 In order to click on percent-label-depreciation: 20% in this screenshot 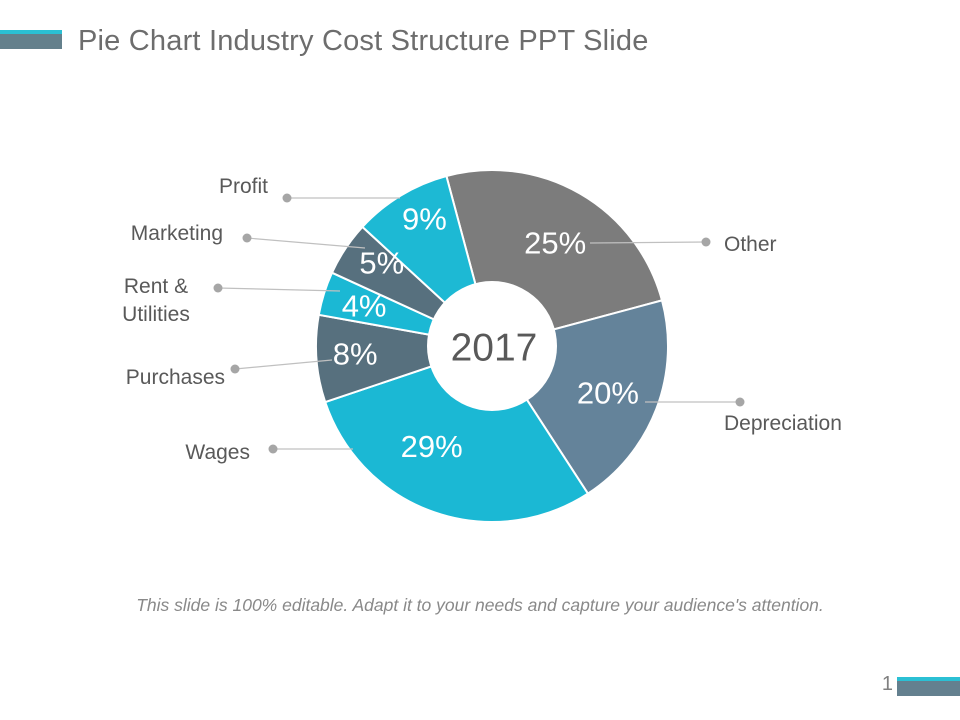, I will do `click(608, 392)`.